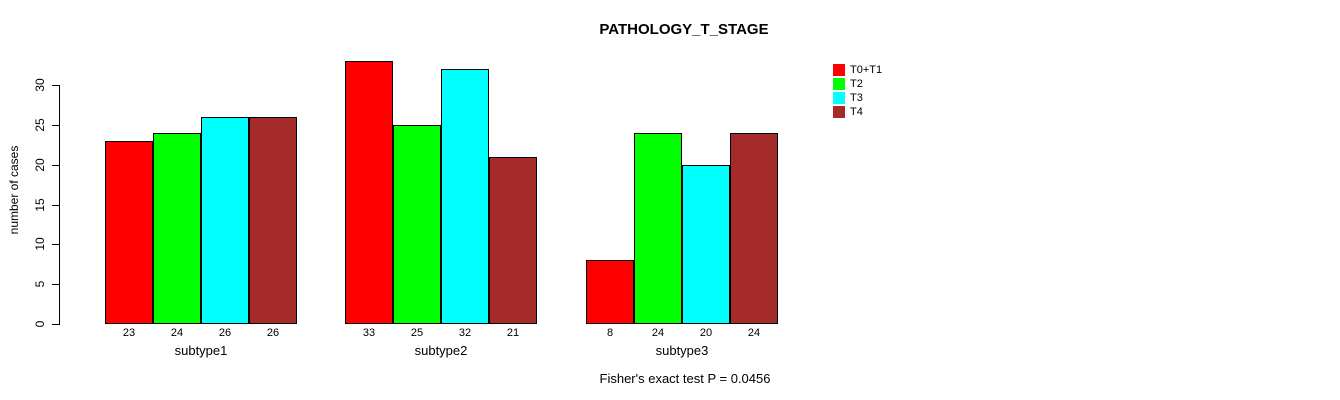 The image size is (1340, 400). What do you see at coordinates (706, 333) in the screenshot?
I see `bar-value-label: 20` at bounding box center [706, 333].